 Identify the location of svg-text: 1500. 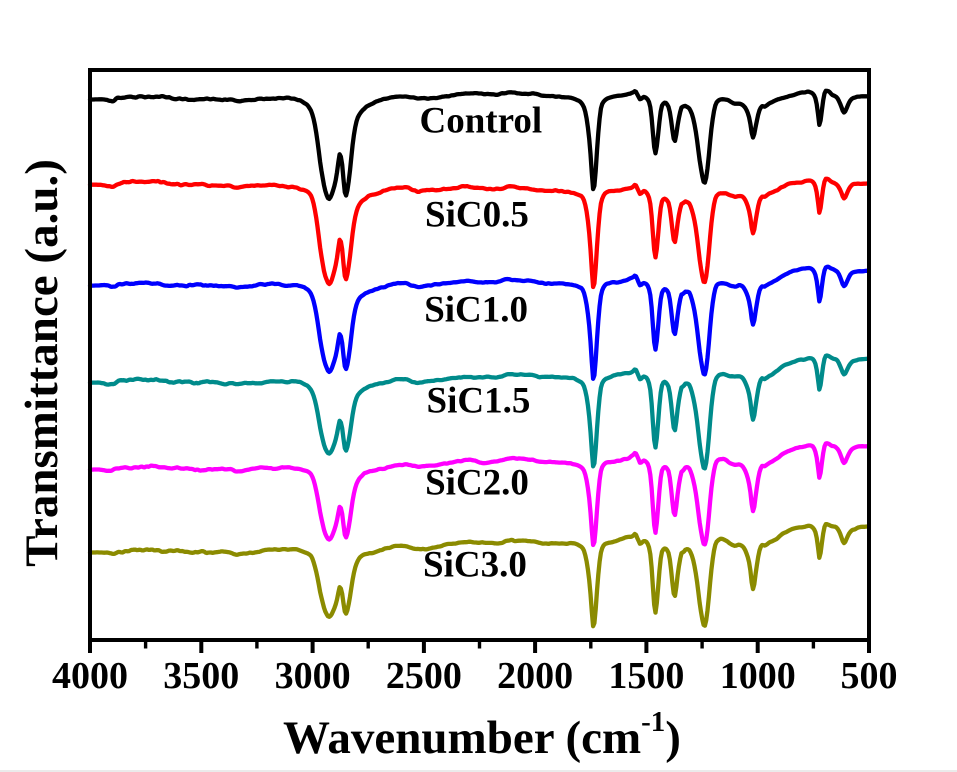
(646, 676).